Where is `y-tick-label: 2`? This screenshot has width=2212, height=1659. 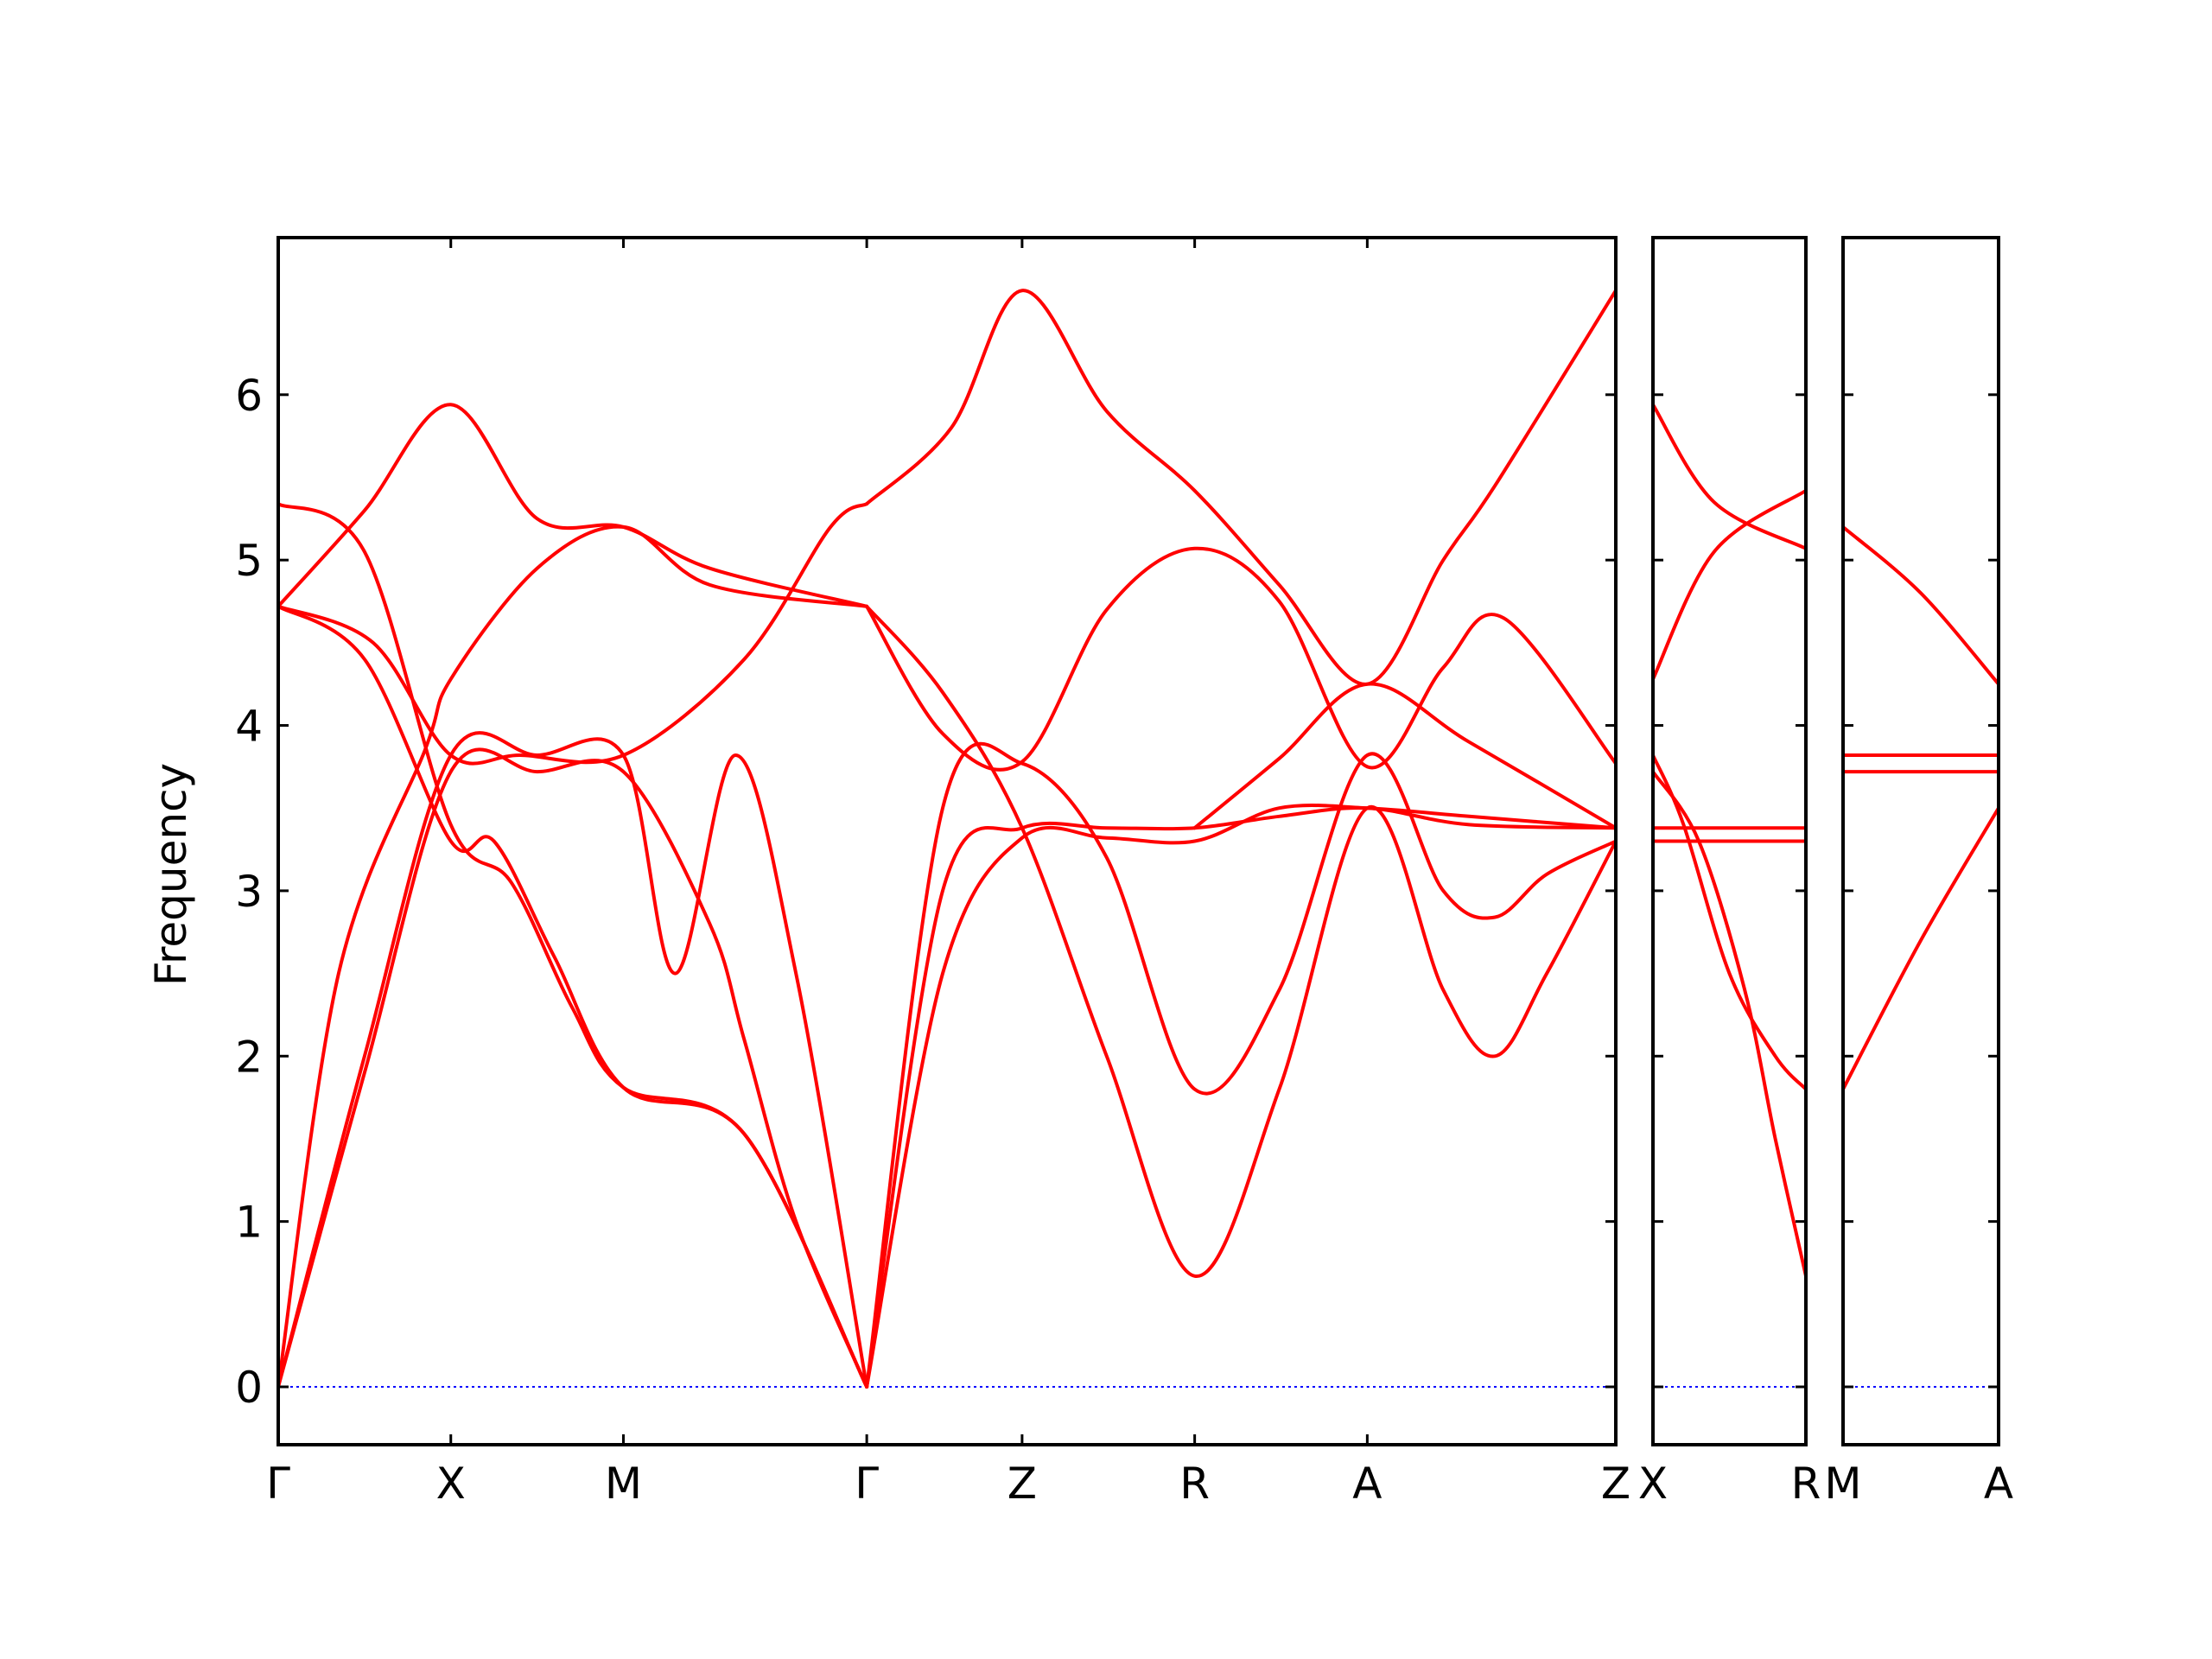 y-tick-label: 2 is located at coordinates (249, 1057).